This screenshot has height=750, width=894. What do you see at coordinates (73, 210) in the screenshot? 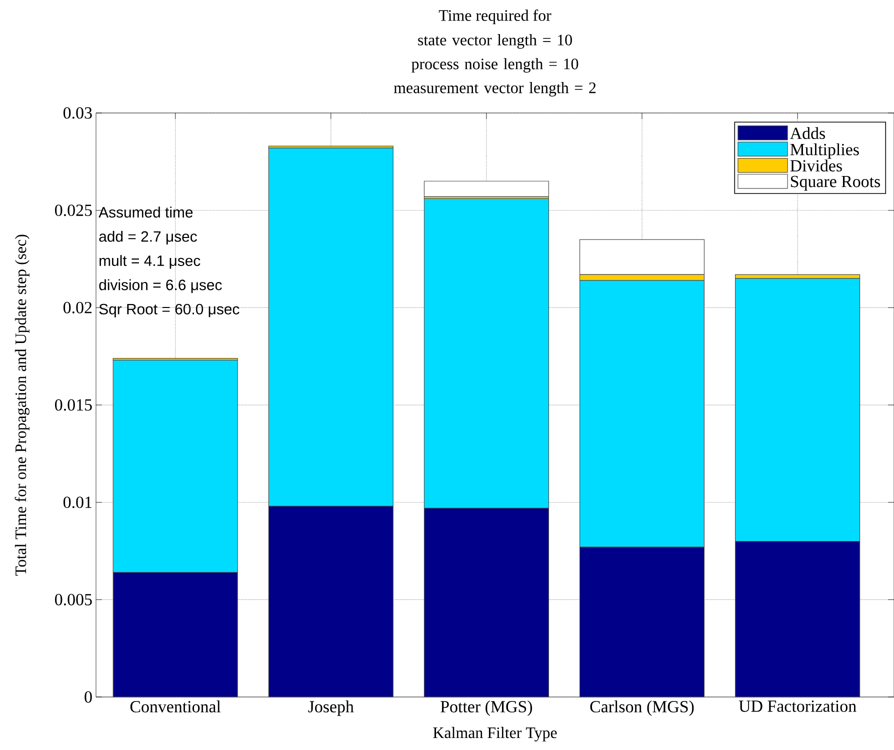
I see `y-tick-label: 0.025` at bounding box center [73, 210].